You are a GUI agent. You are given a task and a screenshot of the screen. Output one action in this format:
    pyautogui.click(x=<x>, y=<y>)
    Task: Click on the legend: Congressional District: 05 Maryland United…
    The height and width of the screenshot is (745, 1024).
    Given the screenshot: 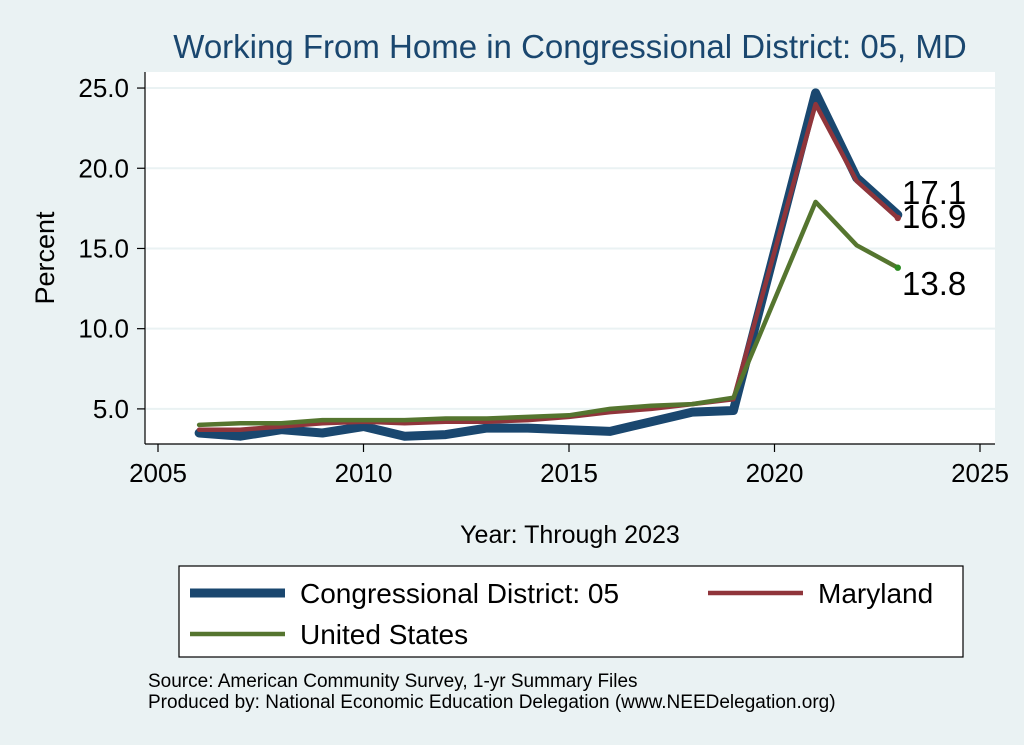 What is the action you would take?
    pyautogui.click(x=571, y=611)
    